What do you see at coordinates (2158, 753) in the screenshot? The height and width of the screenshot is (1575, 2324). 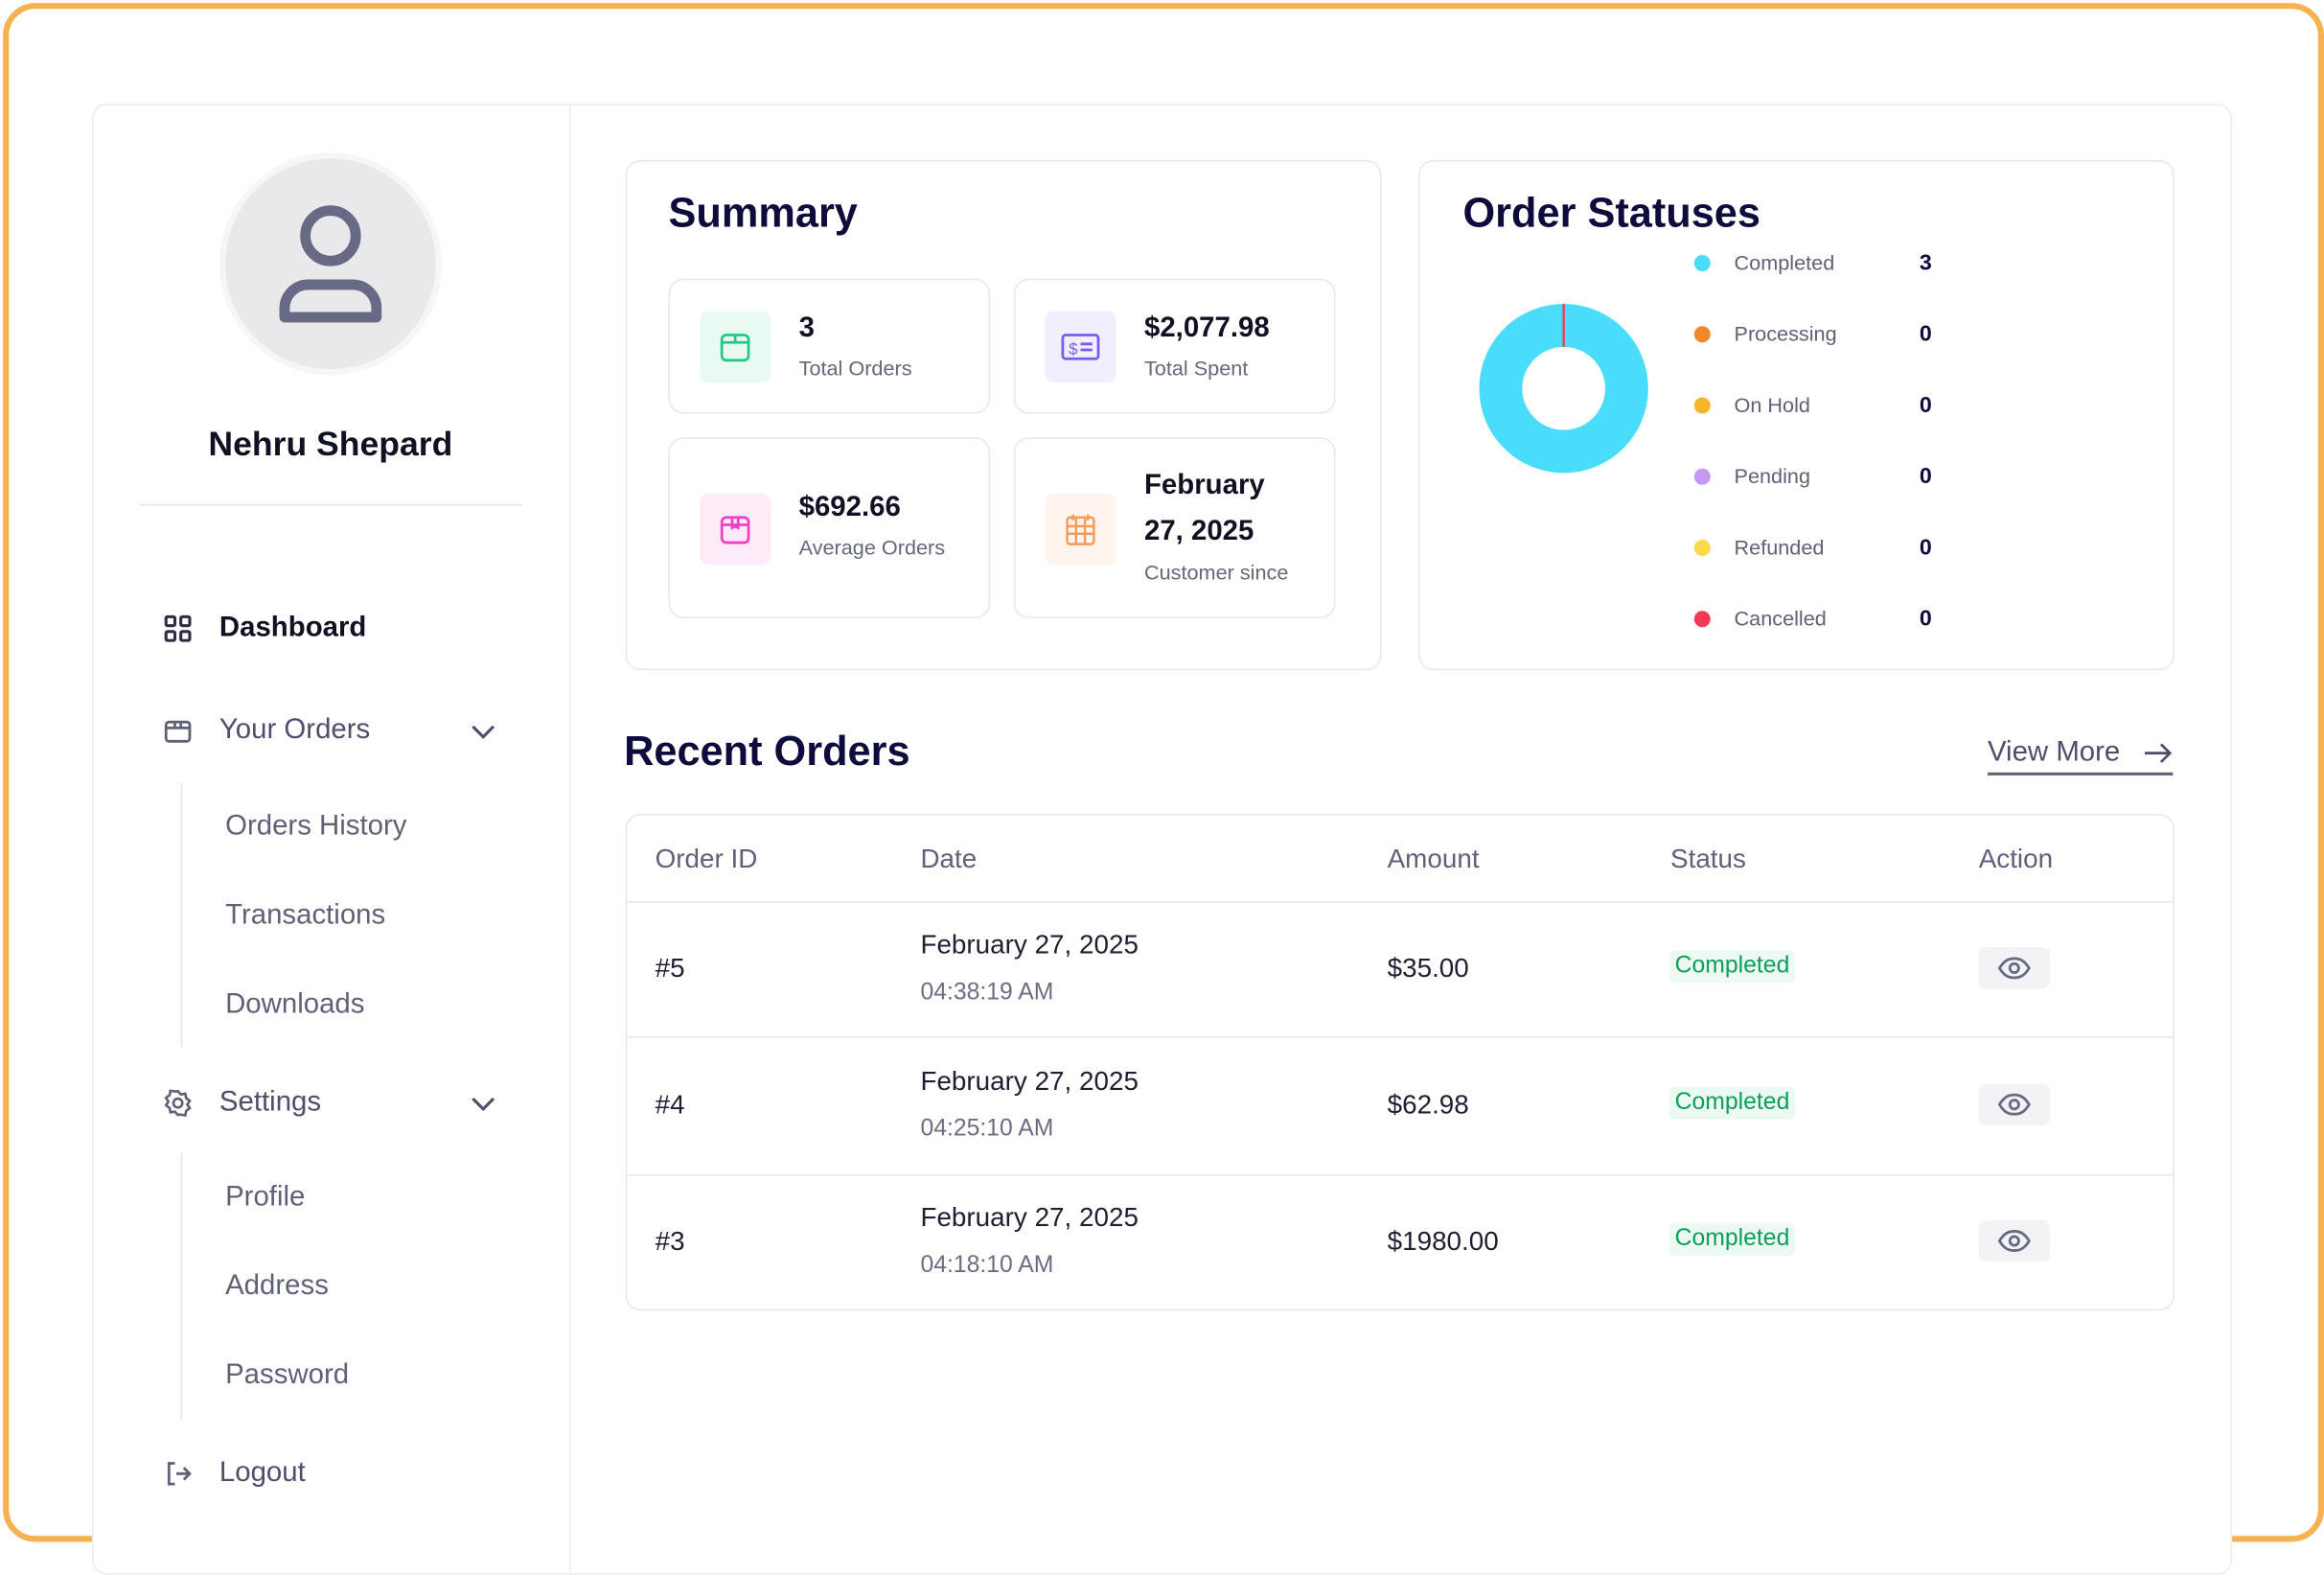 I see `arrow-right-icon` at bounding box center [2158, 753].